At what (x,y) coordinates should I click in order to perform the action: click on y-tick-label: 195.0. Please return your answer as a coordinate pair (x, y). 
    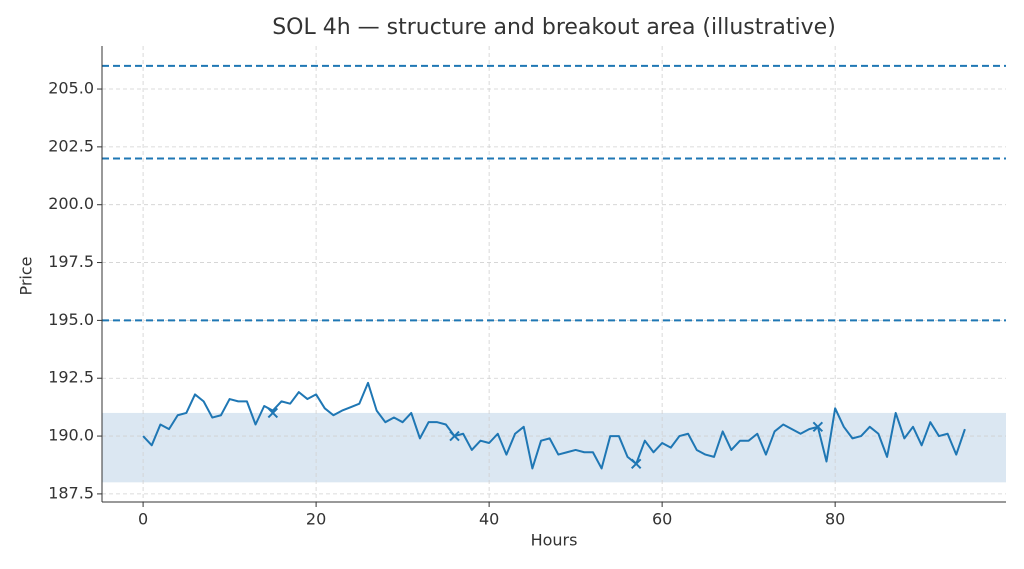
    Looking at the image, I should click on (71, 319).